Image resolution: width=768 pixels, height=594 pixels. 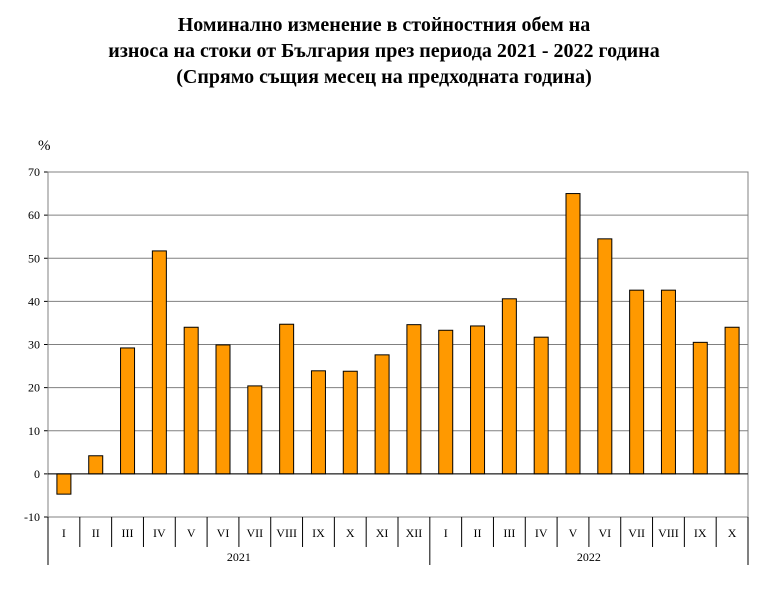 I want to click on y-tick-label: 10, so click(x=34, y=431).